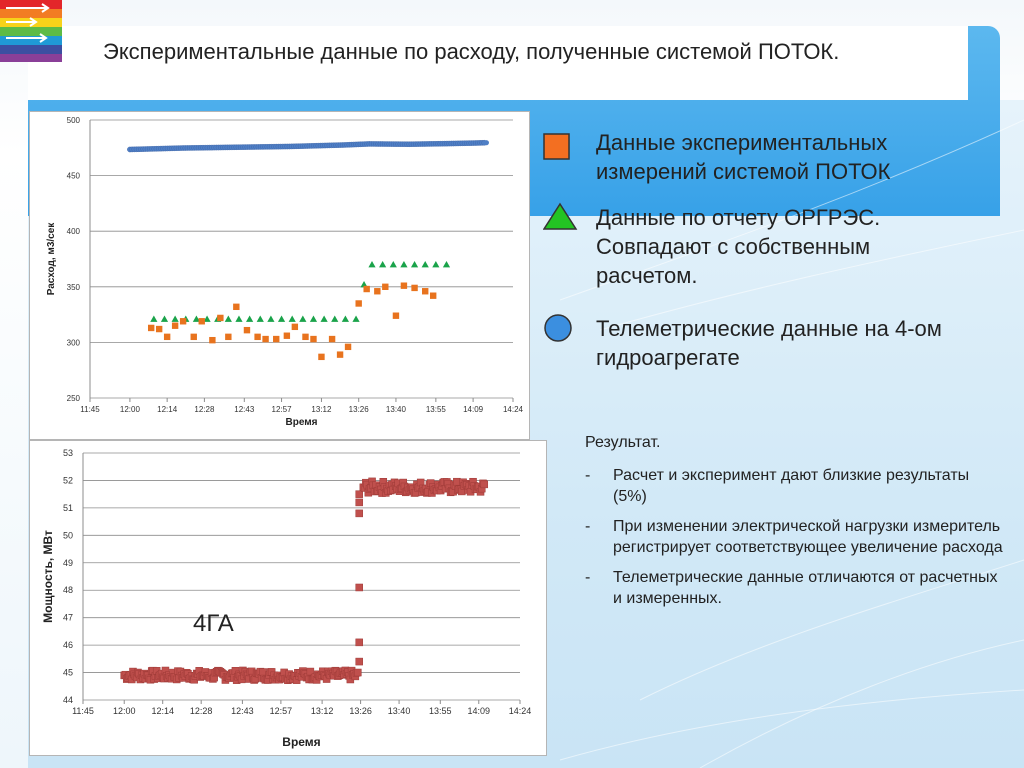 This screenshot has height=768, width=1024. I want to click on y-tick-label: 48, so click(68, 590).